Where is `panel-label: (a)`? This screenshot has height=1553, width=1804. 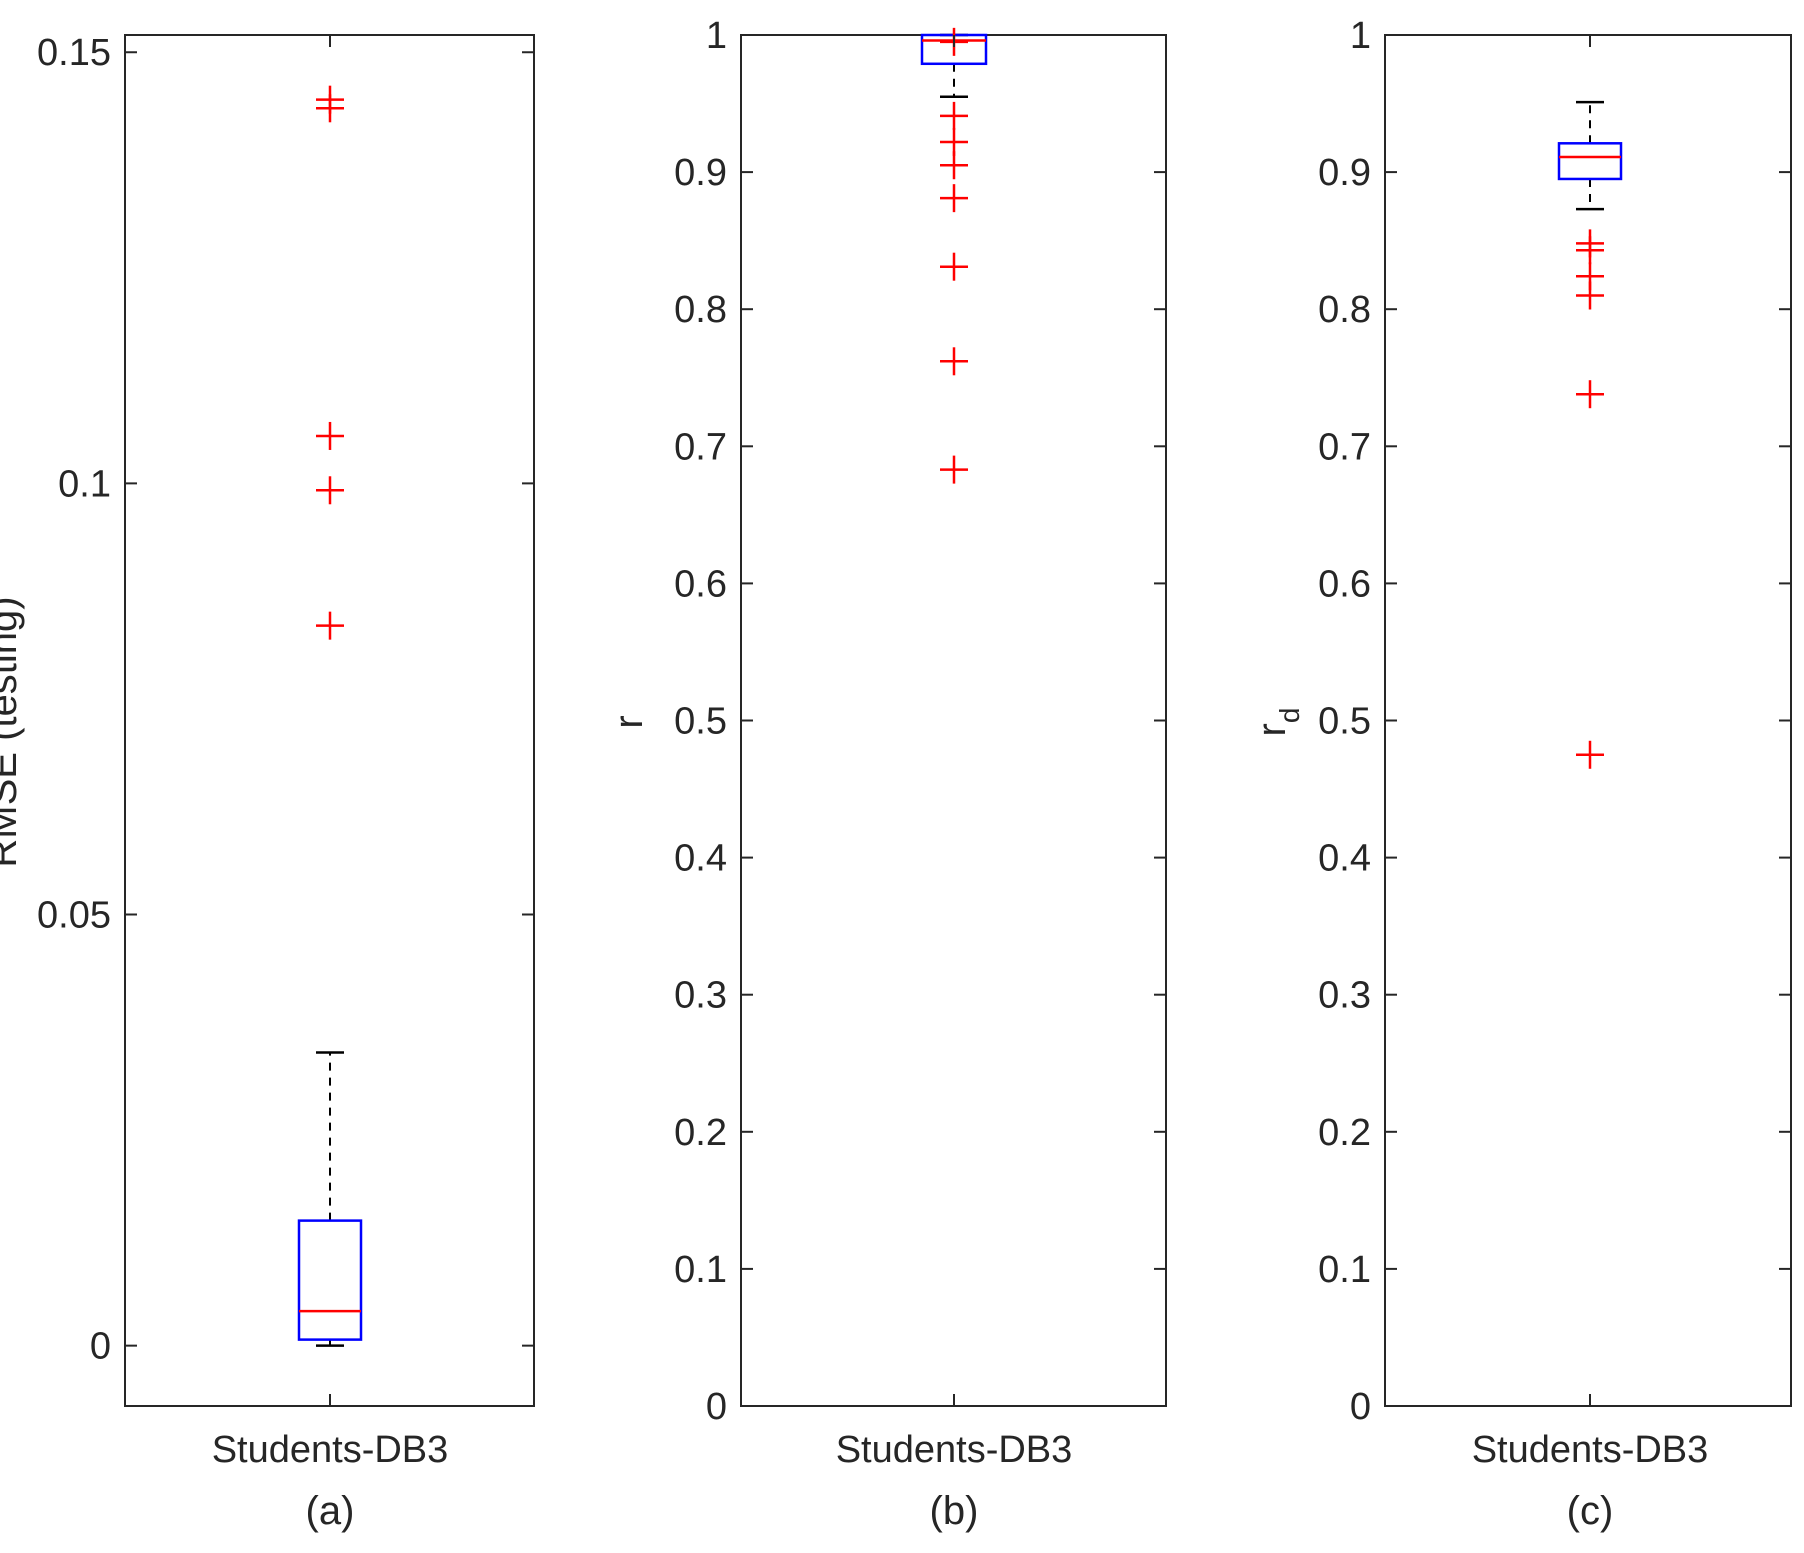
panel-label: (a) is located at coordinates (330, 1511).